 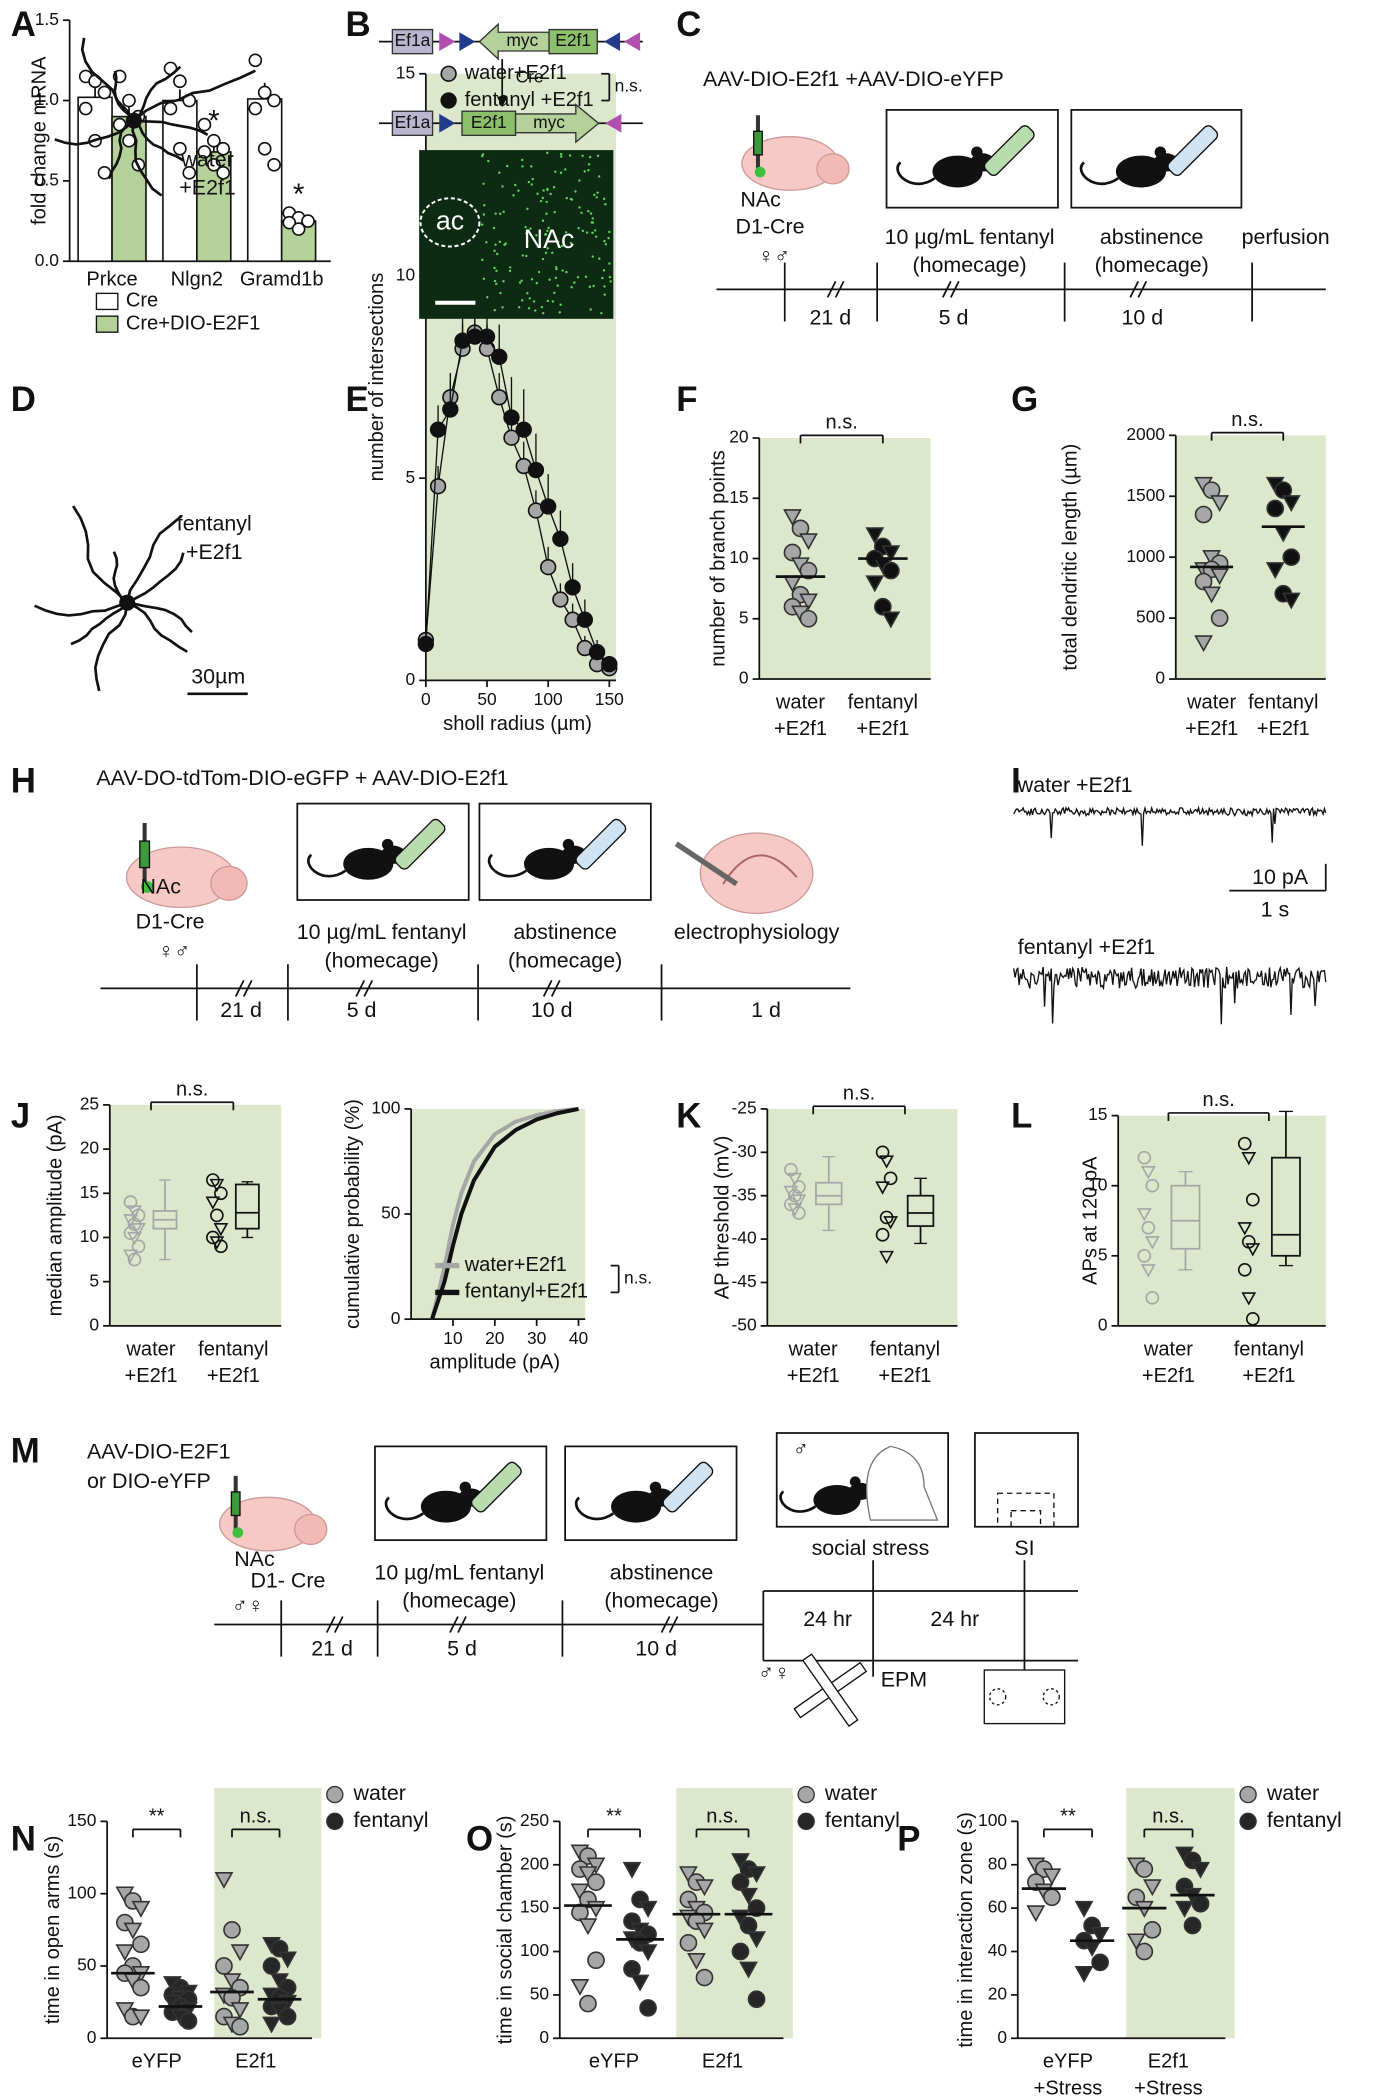 What do you see at coordinates (1075, 785) in the screenshot?
I see `label: water +E2f1` at bounding box center [1075, 785].